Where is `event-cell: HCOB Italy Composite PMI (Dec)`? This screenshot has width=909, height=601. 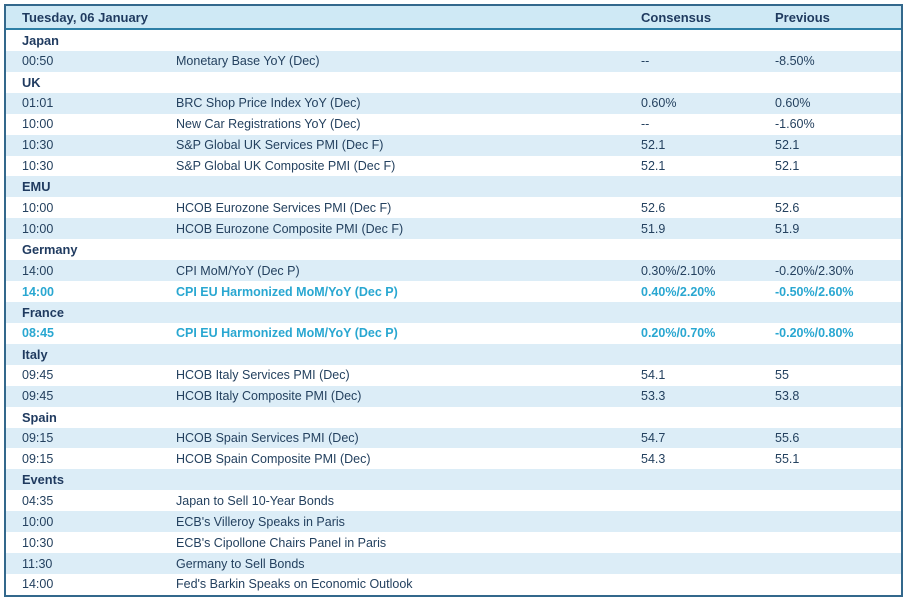 event-cell: HCOB Italy Composite PMI (Dec) is located at coordinates (269, 396).